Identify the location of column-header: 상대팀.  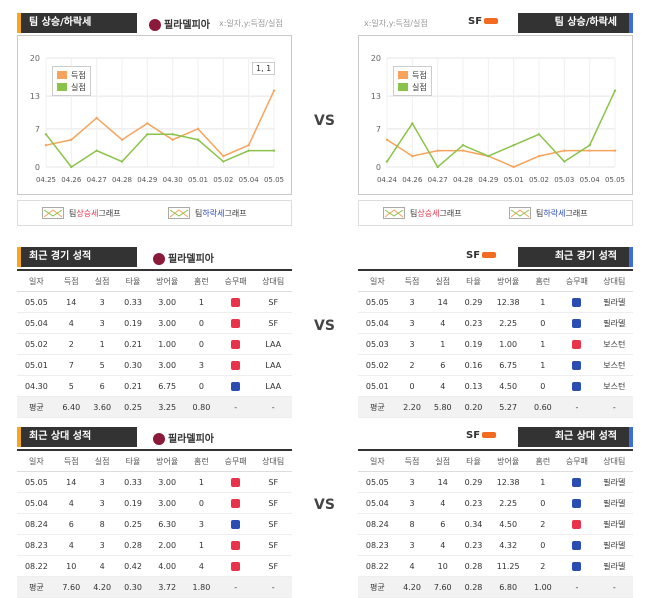
(614, 281).